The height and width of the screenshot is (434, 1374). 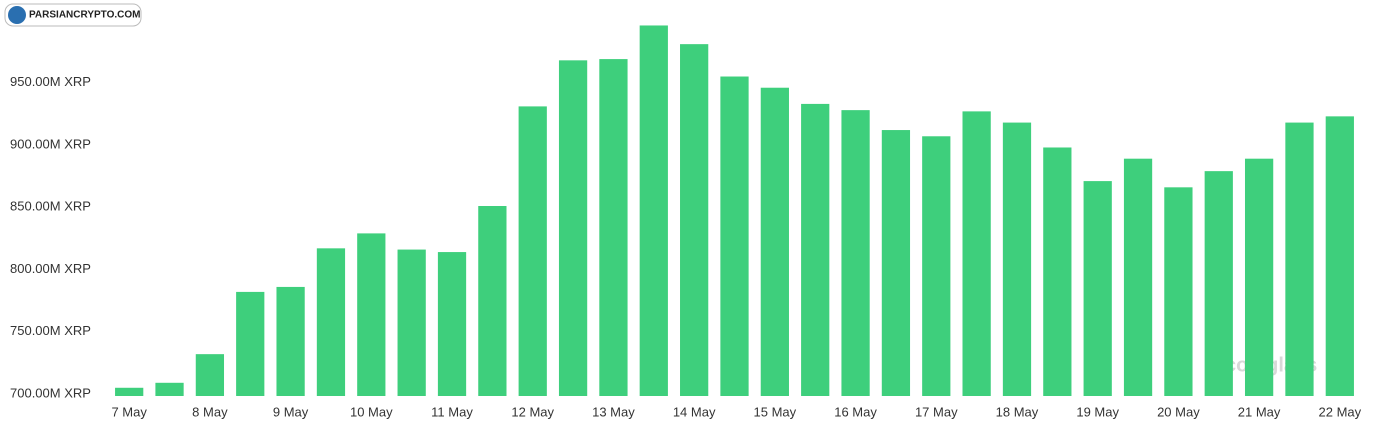 What do you see at coordinates (1017, 411) in the screenshot?
I see `x-tick-label: 18 May` at bounding box center [1017, 411].